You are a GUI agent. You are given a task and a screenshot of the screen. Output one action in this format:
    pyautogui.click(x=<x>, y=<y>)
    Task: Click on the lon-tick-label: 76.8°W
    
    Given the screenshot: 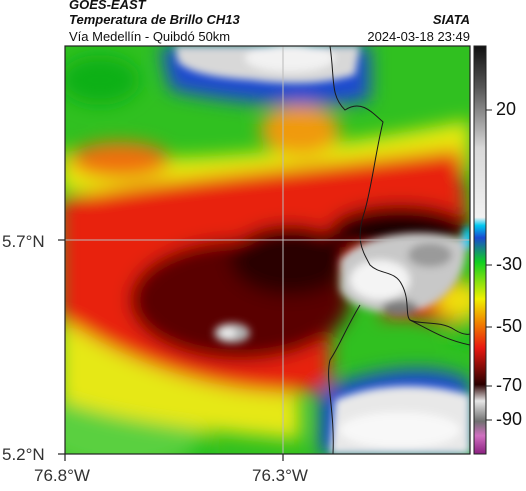 What is the action you would take?
    pyautogui.click(x=62, y=475)
    